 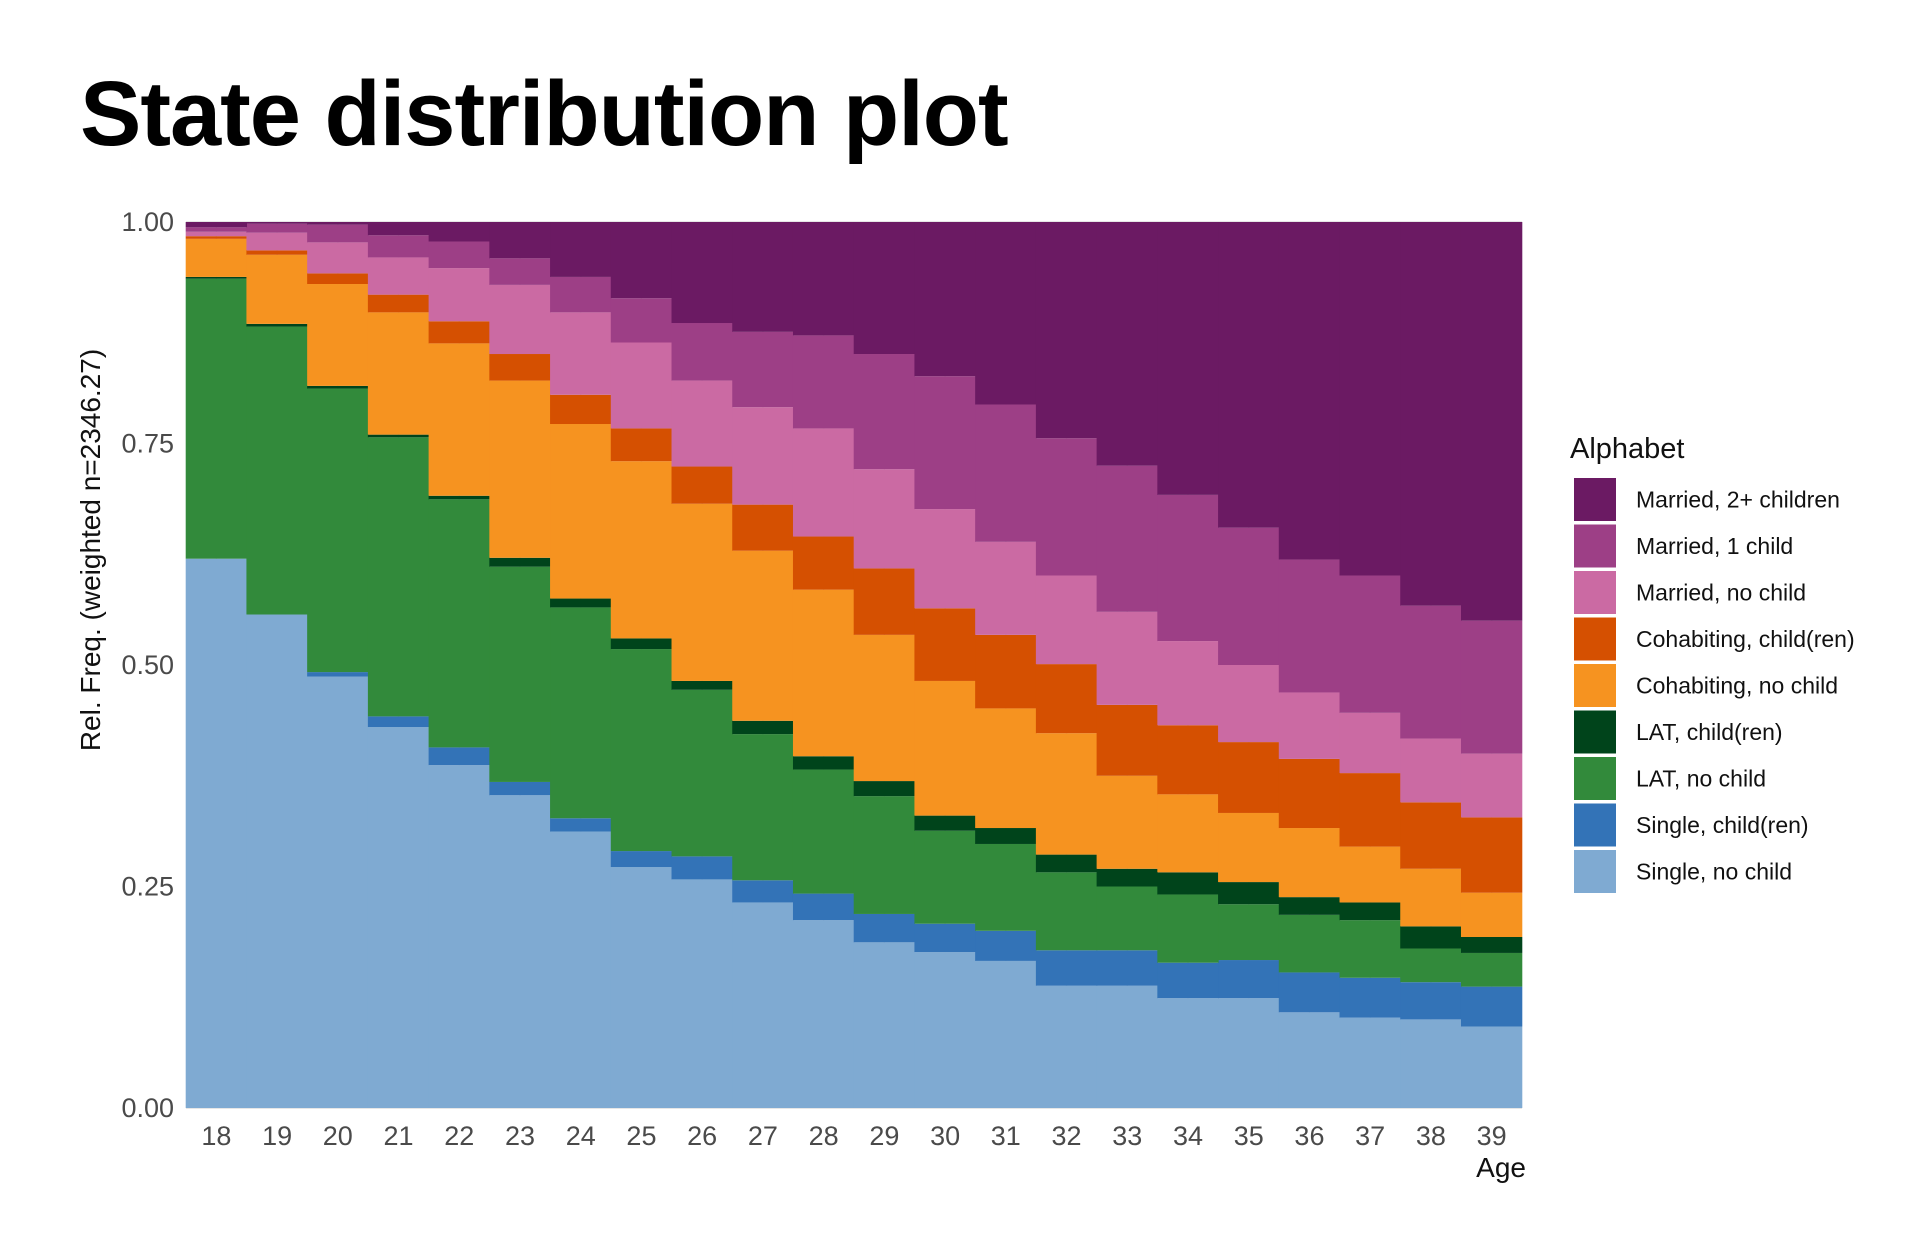 I want to click on x-tick-label: 32, so click(x=1067, y=1136).